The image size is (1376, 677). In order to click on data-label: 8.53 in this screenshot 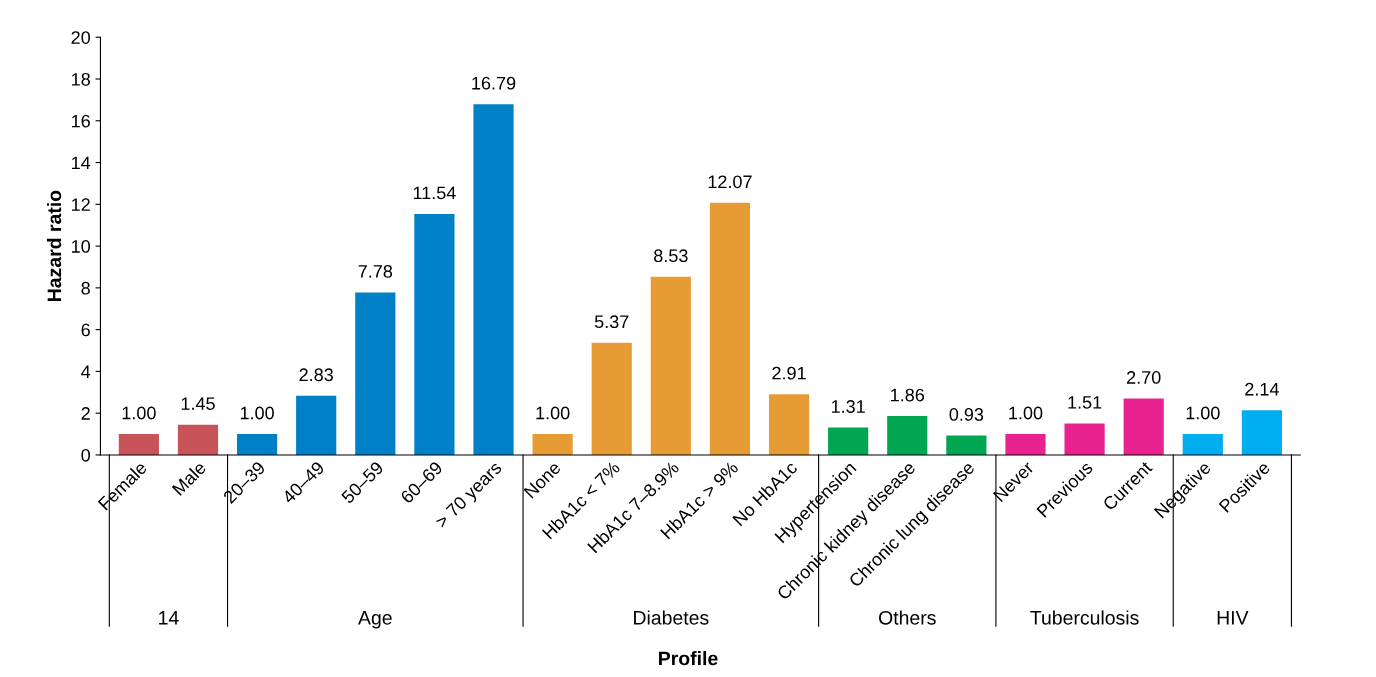, I will do `click(671, 256)`.